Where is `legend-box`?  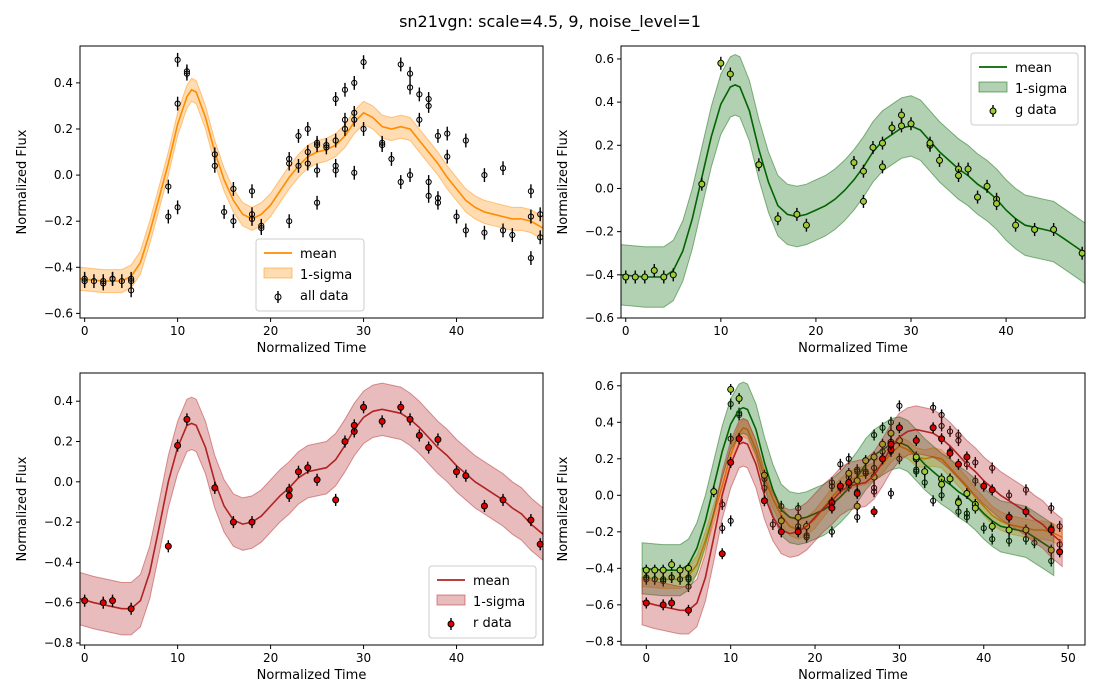
legend-box is located at coordinates (310, 275).